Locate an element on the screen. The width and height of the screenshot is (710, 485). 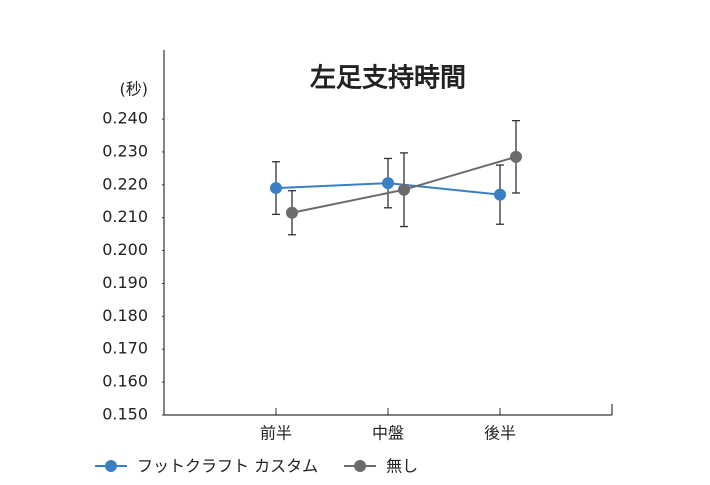
x-tick-label: 前半 is located at coordinates (276, 433).